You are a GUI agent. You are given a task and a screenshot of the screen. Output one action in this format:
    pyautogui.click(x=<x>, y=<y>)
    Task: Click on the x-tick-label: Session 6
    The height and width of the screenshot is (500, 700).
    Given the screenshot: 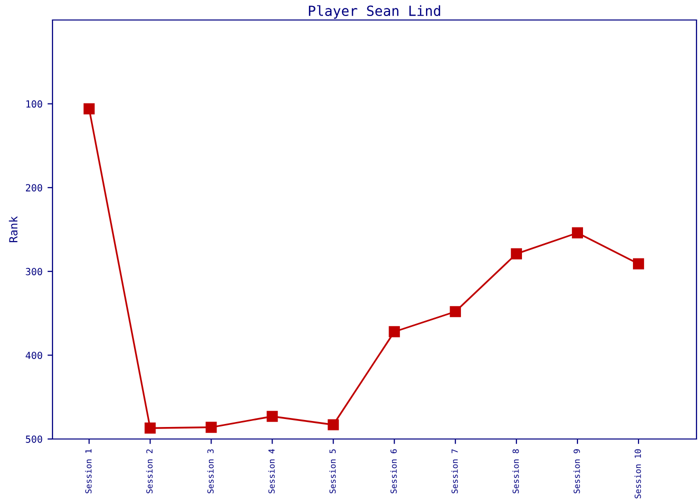 What is the action you would take?
    pyautogui.click(x=393, y=471)
    